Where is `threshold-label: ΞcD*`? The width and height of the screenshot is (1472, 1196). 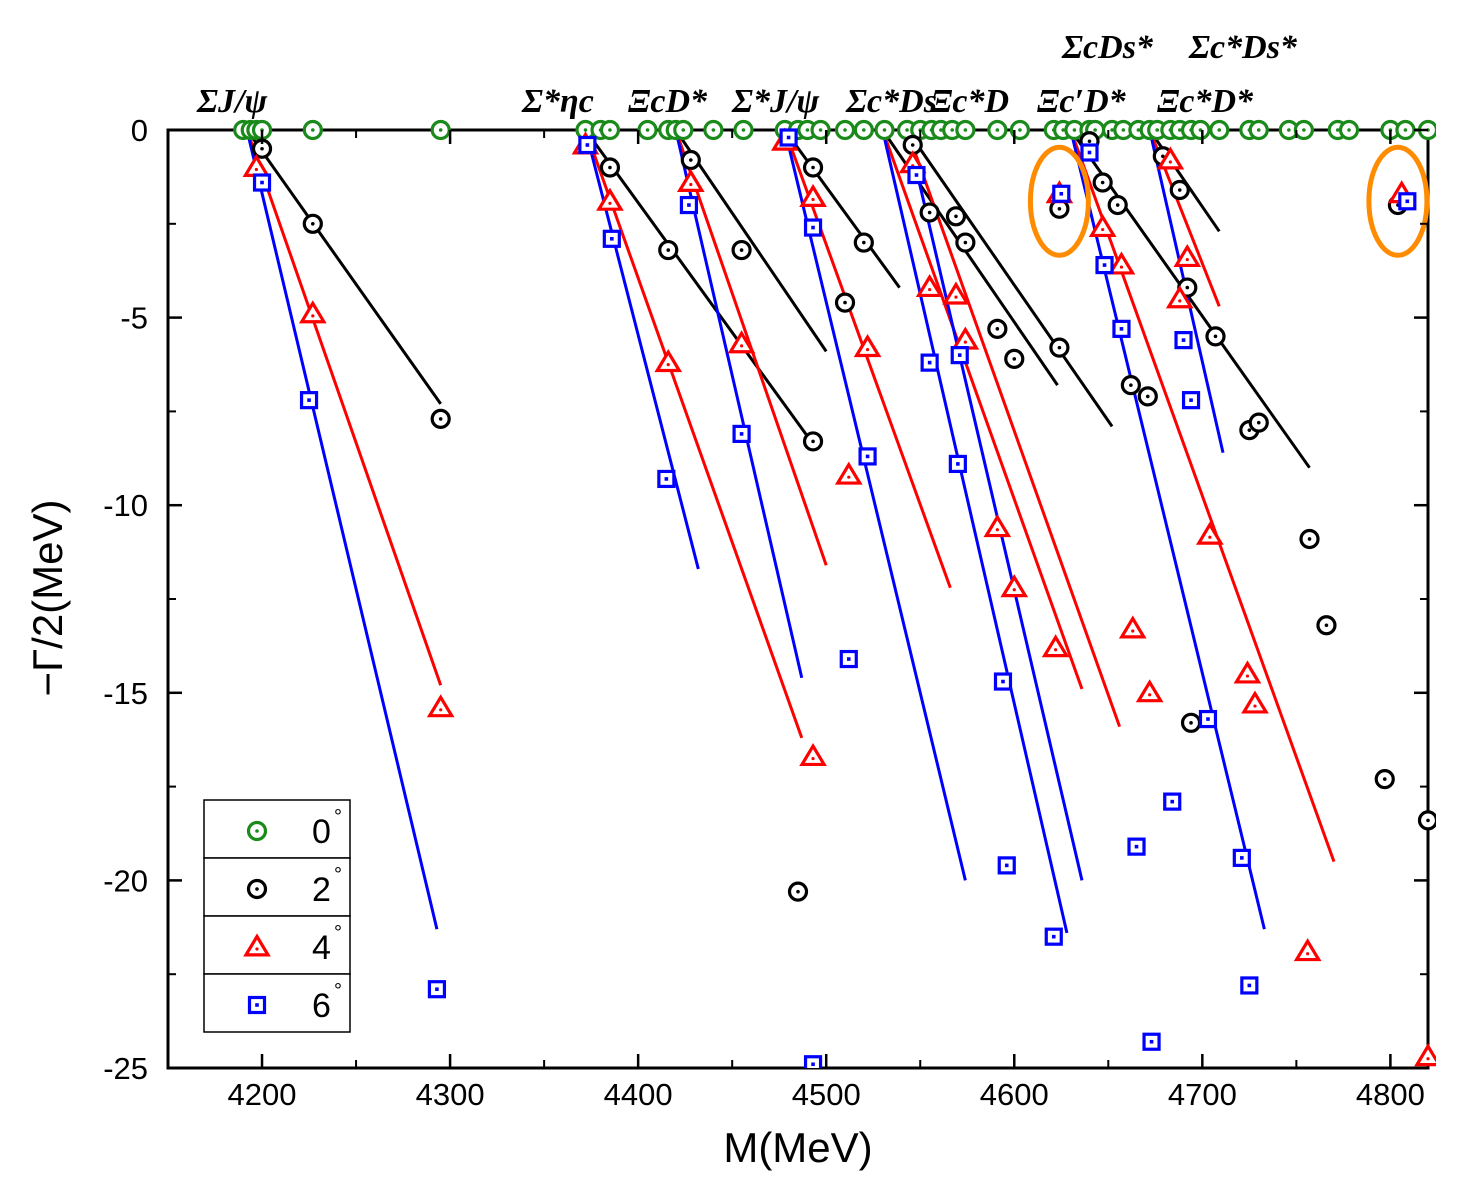 threshold-label: ΞcD* is located at coordinates (668, 101).